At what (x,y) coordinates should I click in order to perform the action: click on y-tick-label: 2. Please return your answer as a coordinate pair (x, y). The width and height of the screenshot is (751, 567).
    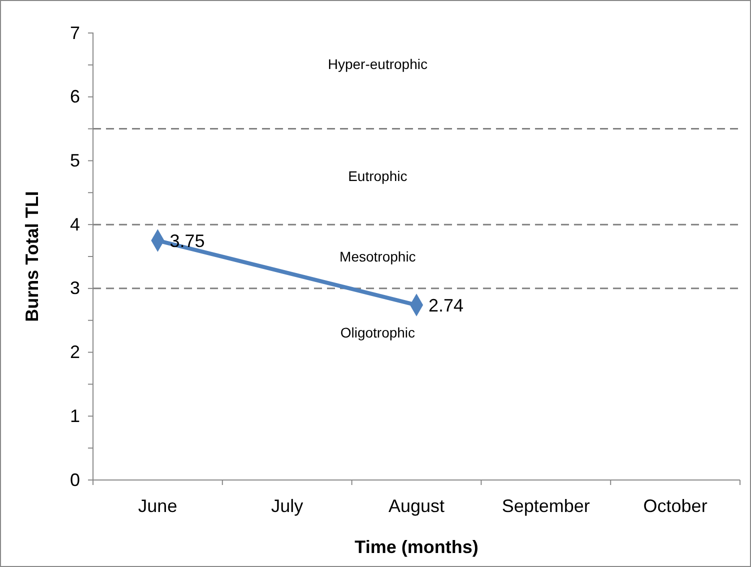
    Looking at the image, I should click on (75, 352).